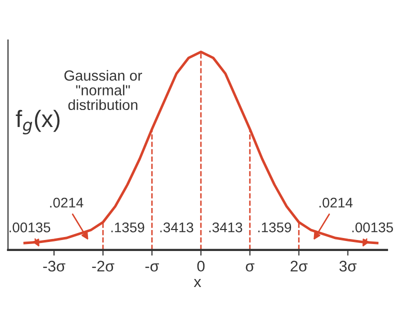 The image size is (400, 320). I want to click on x-tick-label: 2σ, so click(299, 266).